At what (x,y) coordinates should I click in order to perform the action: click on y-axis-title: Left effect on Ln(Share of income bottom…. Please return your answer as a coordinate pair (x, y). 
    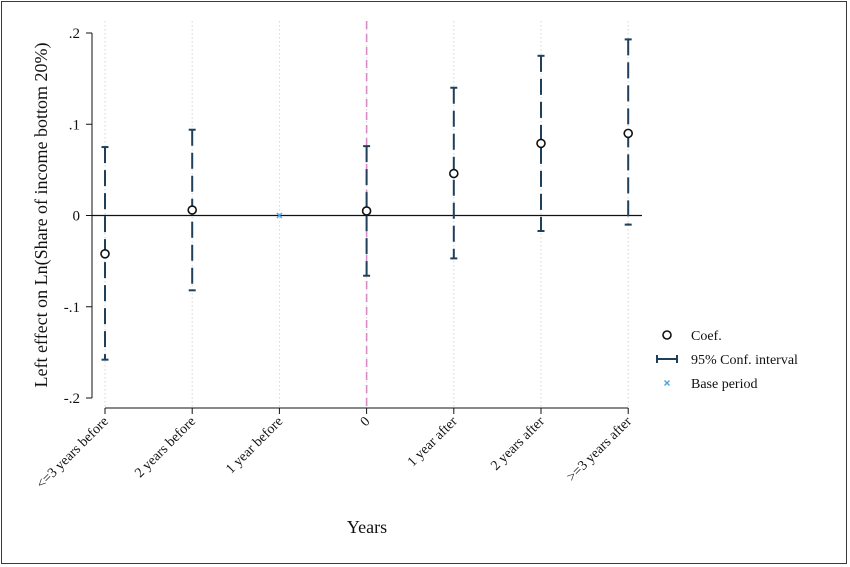
    Looking at the image, I should click on (41, 214).